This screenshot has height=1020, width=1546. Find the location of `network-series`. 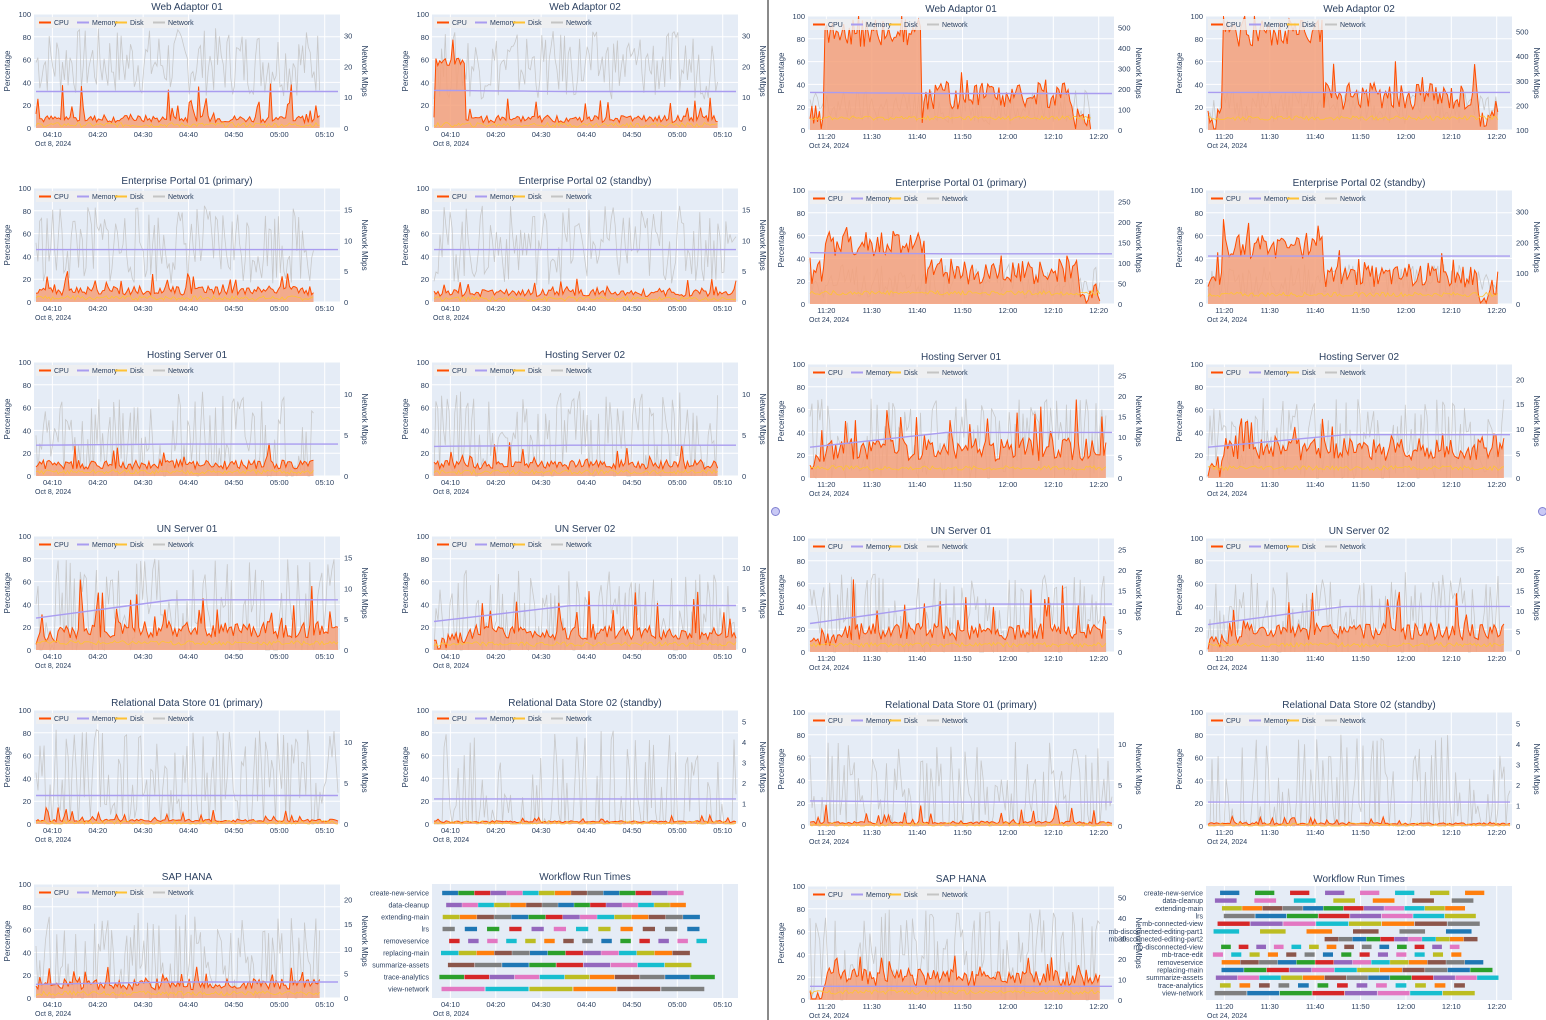

network-series is located at coordinates (187, 777).